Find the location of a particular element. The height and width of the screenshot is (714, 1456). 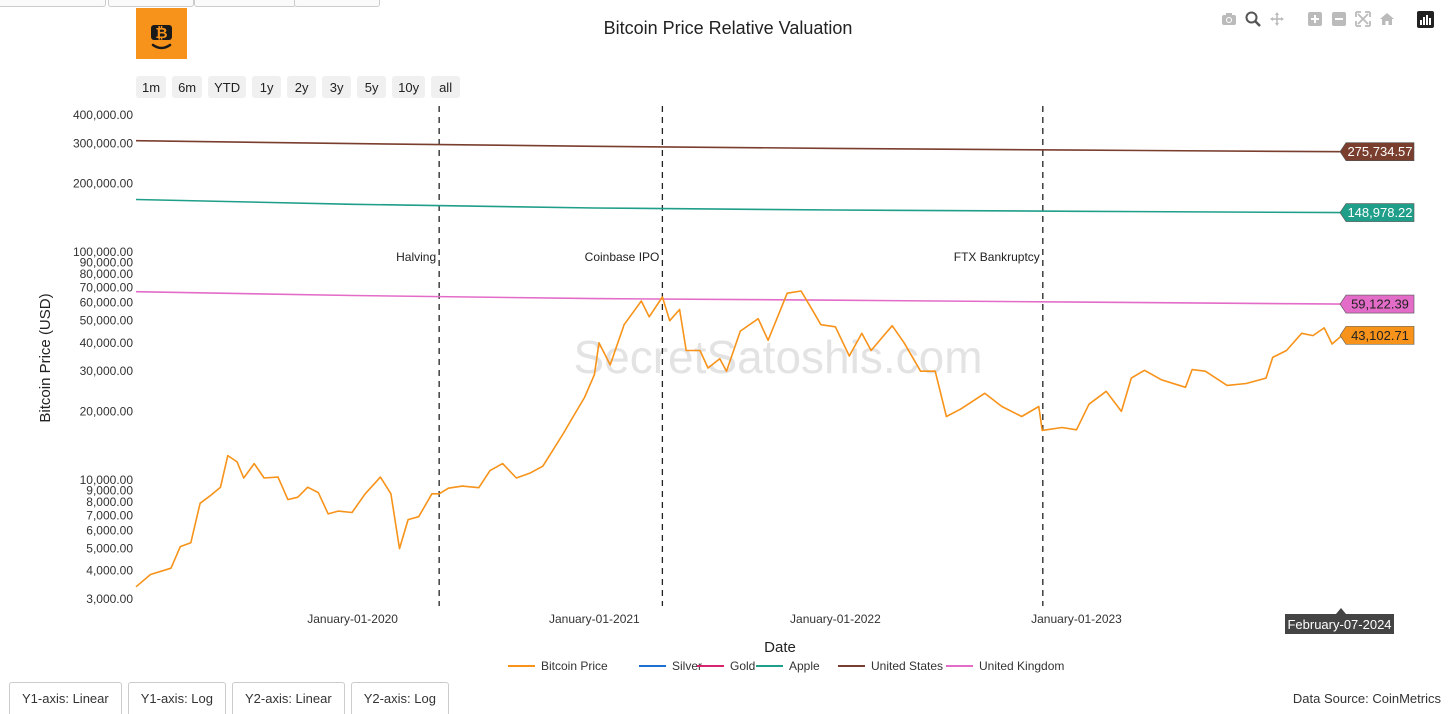

y-tick-label: 4,000.00 is located at coordinates (109, 571).